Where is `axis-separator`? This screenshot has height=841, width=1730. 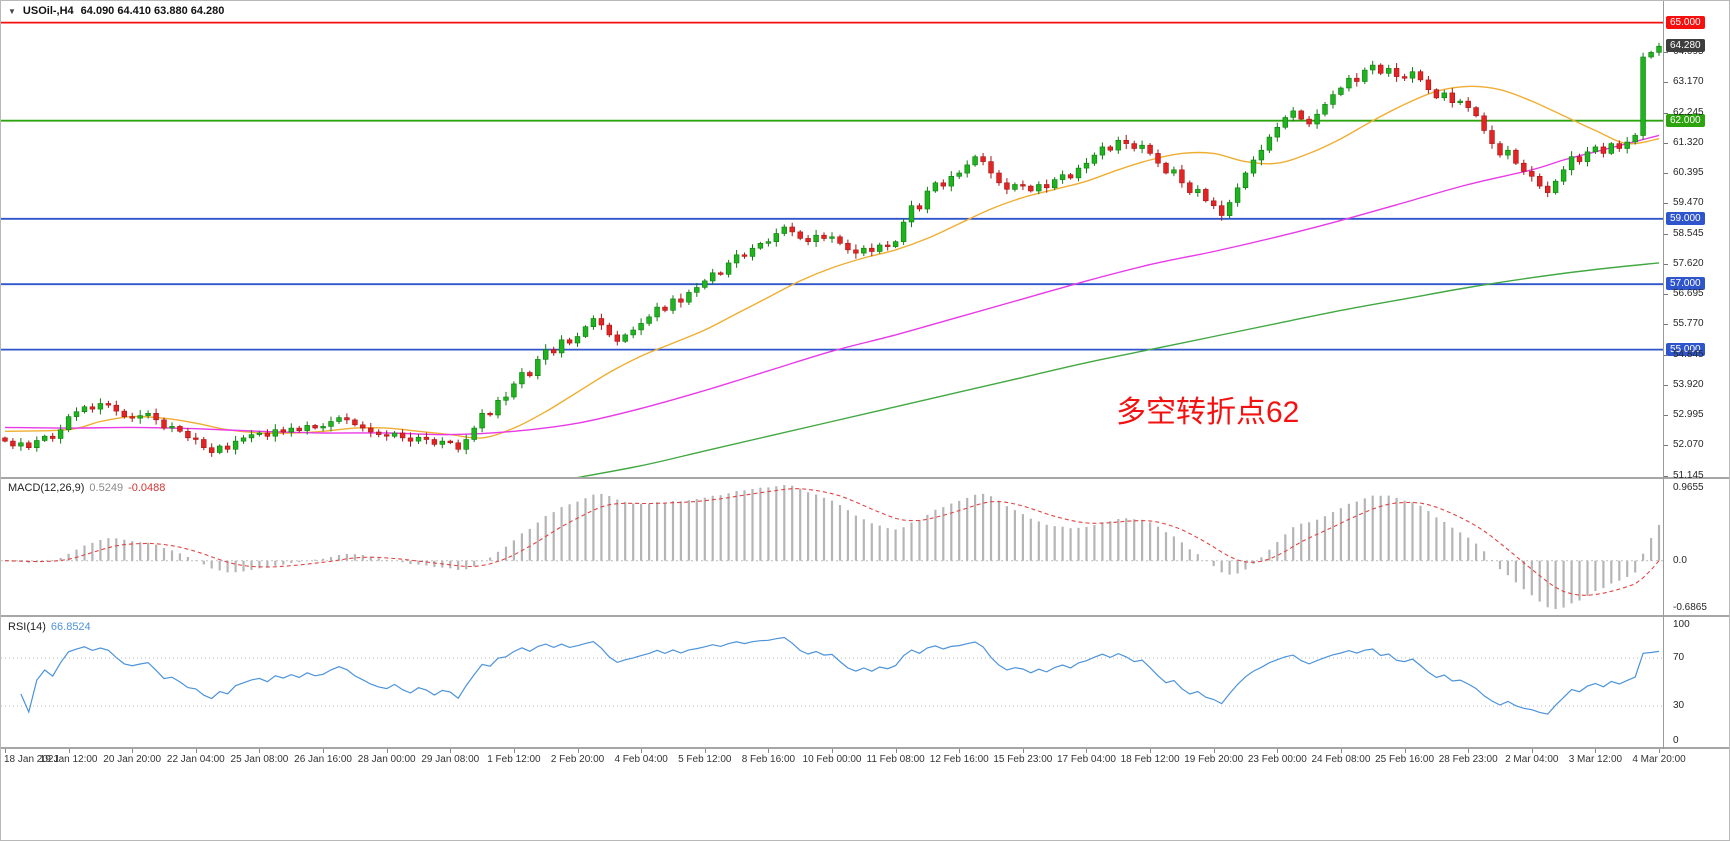 axis-separator is located at coordinates (1663, 375).